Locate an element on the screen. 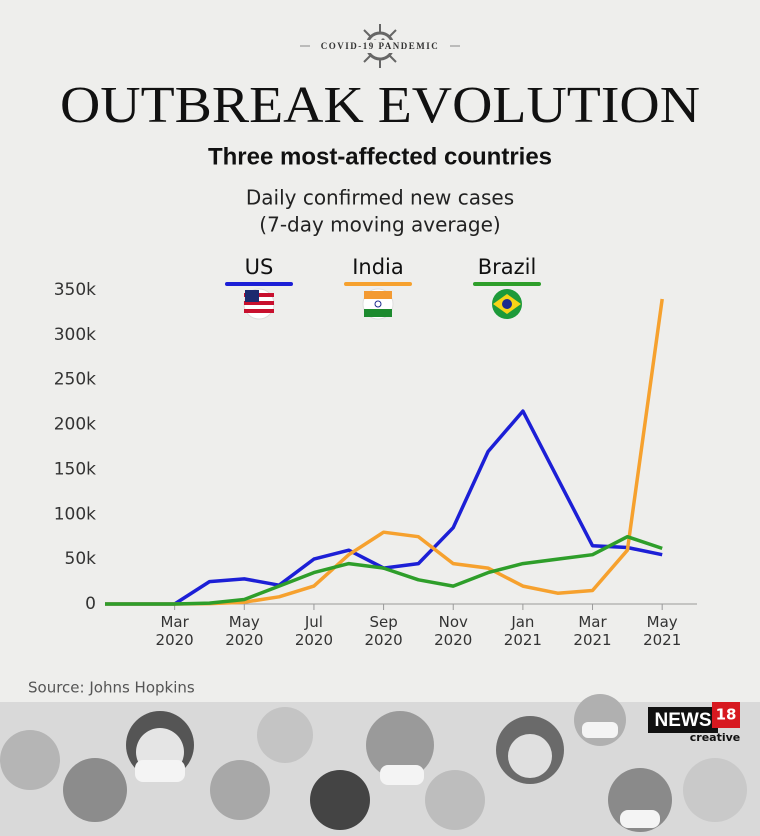 Image resolution: width=760 pixels, height=836 pixels. x-tick-label: Nov 2020 is located at coordinates (453, 631).